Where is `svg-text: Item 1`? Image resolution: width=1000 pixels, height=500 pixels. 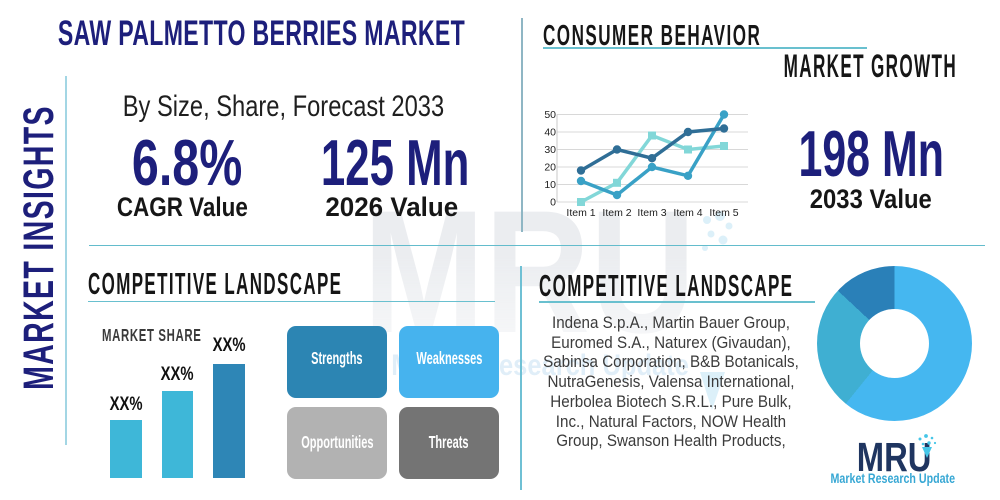 svg-text: Item 1 is located at coordinates (580, 213).